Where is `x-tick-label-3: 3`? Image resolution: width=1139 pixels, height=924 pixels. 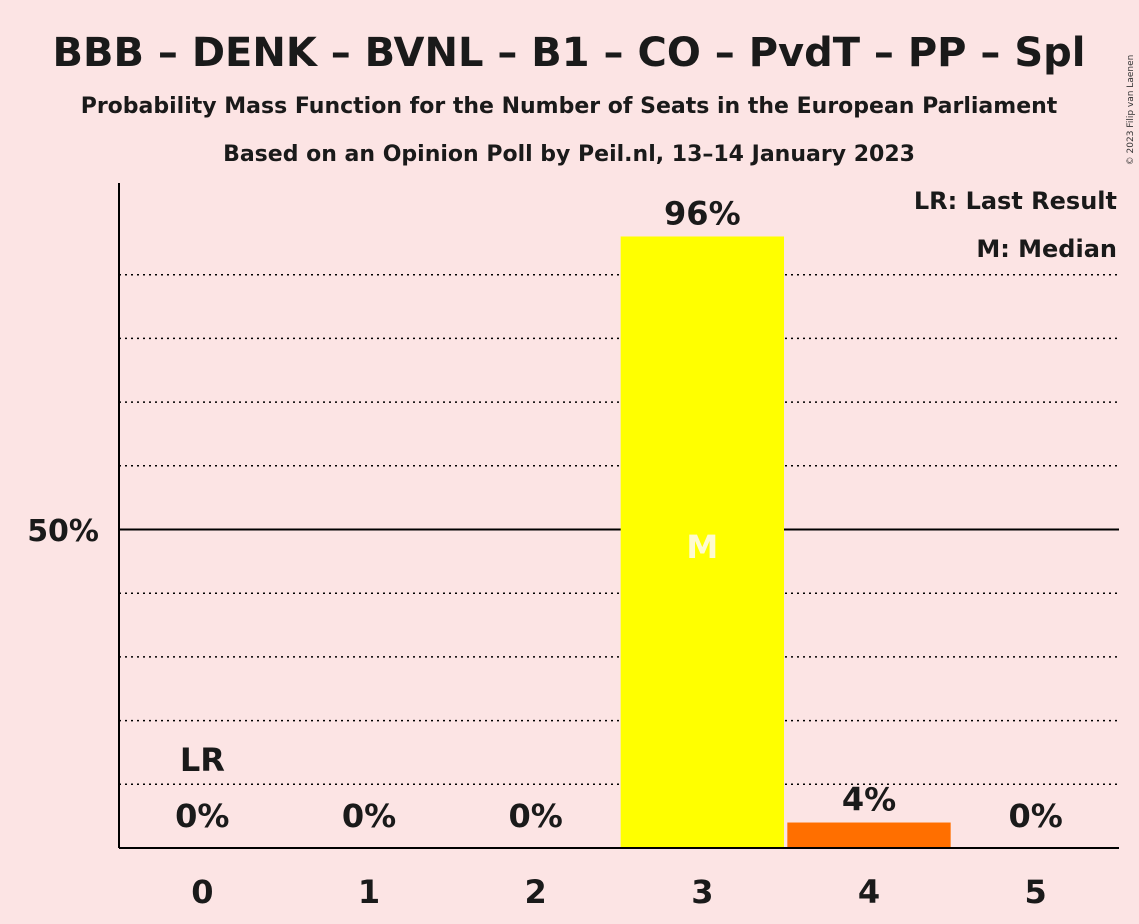
x-tick-label-3: 3 is located at coordinates (702, 892).